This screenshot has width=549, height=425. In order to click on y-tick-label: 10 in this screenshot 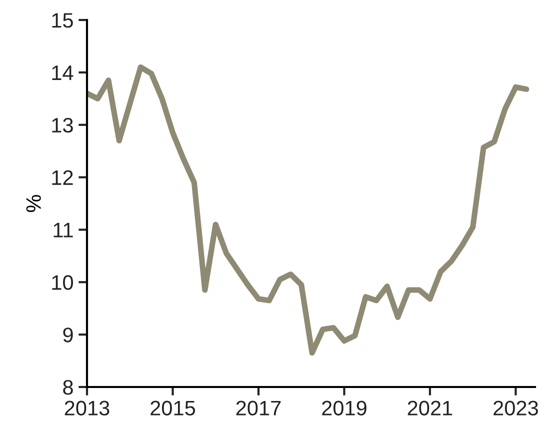, I will do `click(62, 282)`.